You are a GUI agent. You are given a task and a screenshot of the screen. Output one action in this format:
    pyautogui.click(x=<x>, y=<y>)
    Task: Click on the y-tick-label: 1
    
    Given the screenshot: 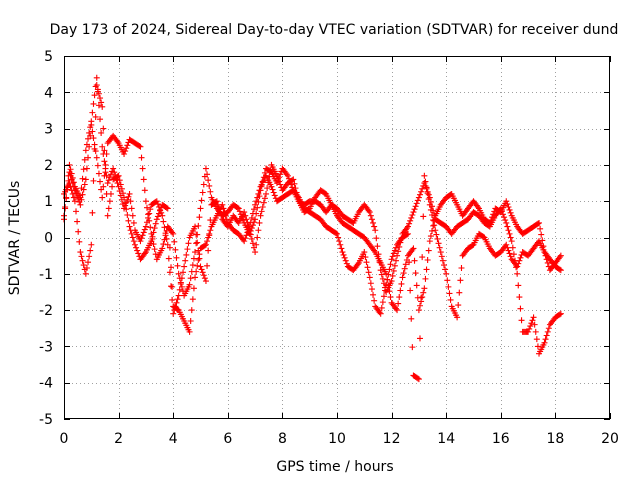 What is the action you would take?
    pyautogui.click(x=48, y=202)
    